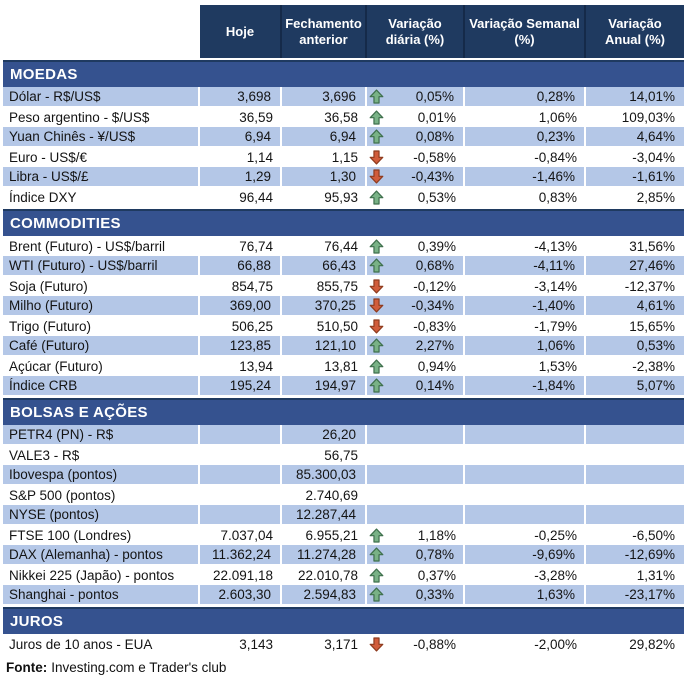 This screenshot has width=694, height=687. I want to click on previous-close-value: 11.274,28, so click(324, 555).